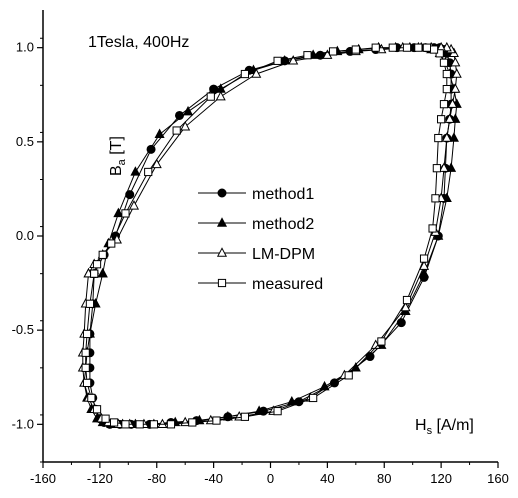 The height and width of the screenshot is (498, 518). Describe the element at coordinates (23, 423) in the screenshot. I see `y-tick-label: -1.0` at that location.